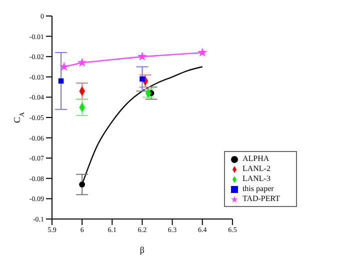  I want to click on legend-label: LANL-2, so click(256, 168).